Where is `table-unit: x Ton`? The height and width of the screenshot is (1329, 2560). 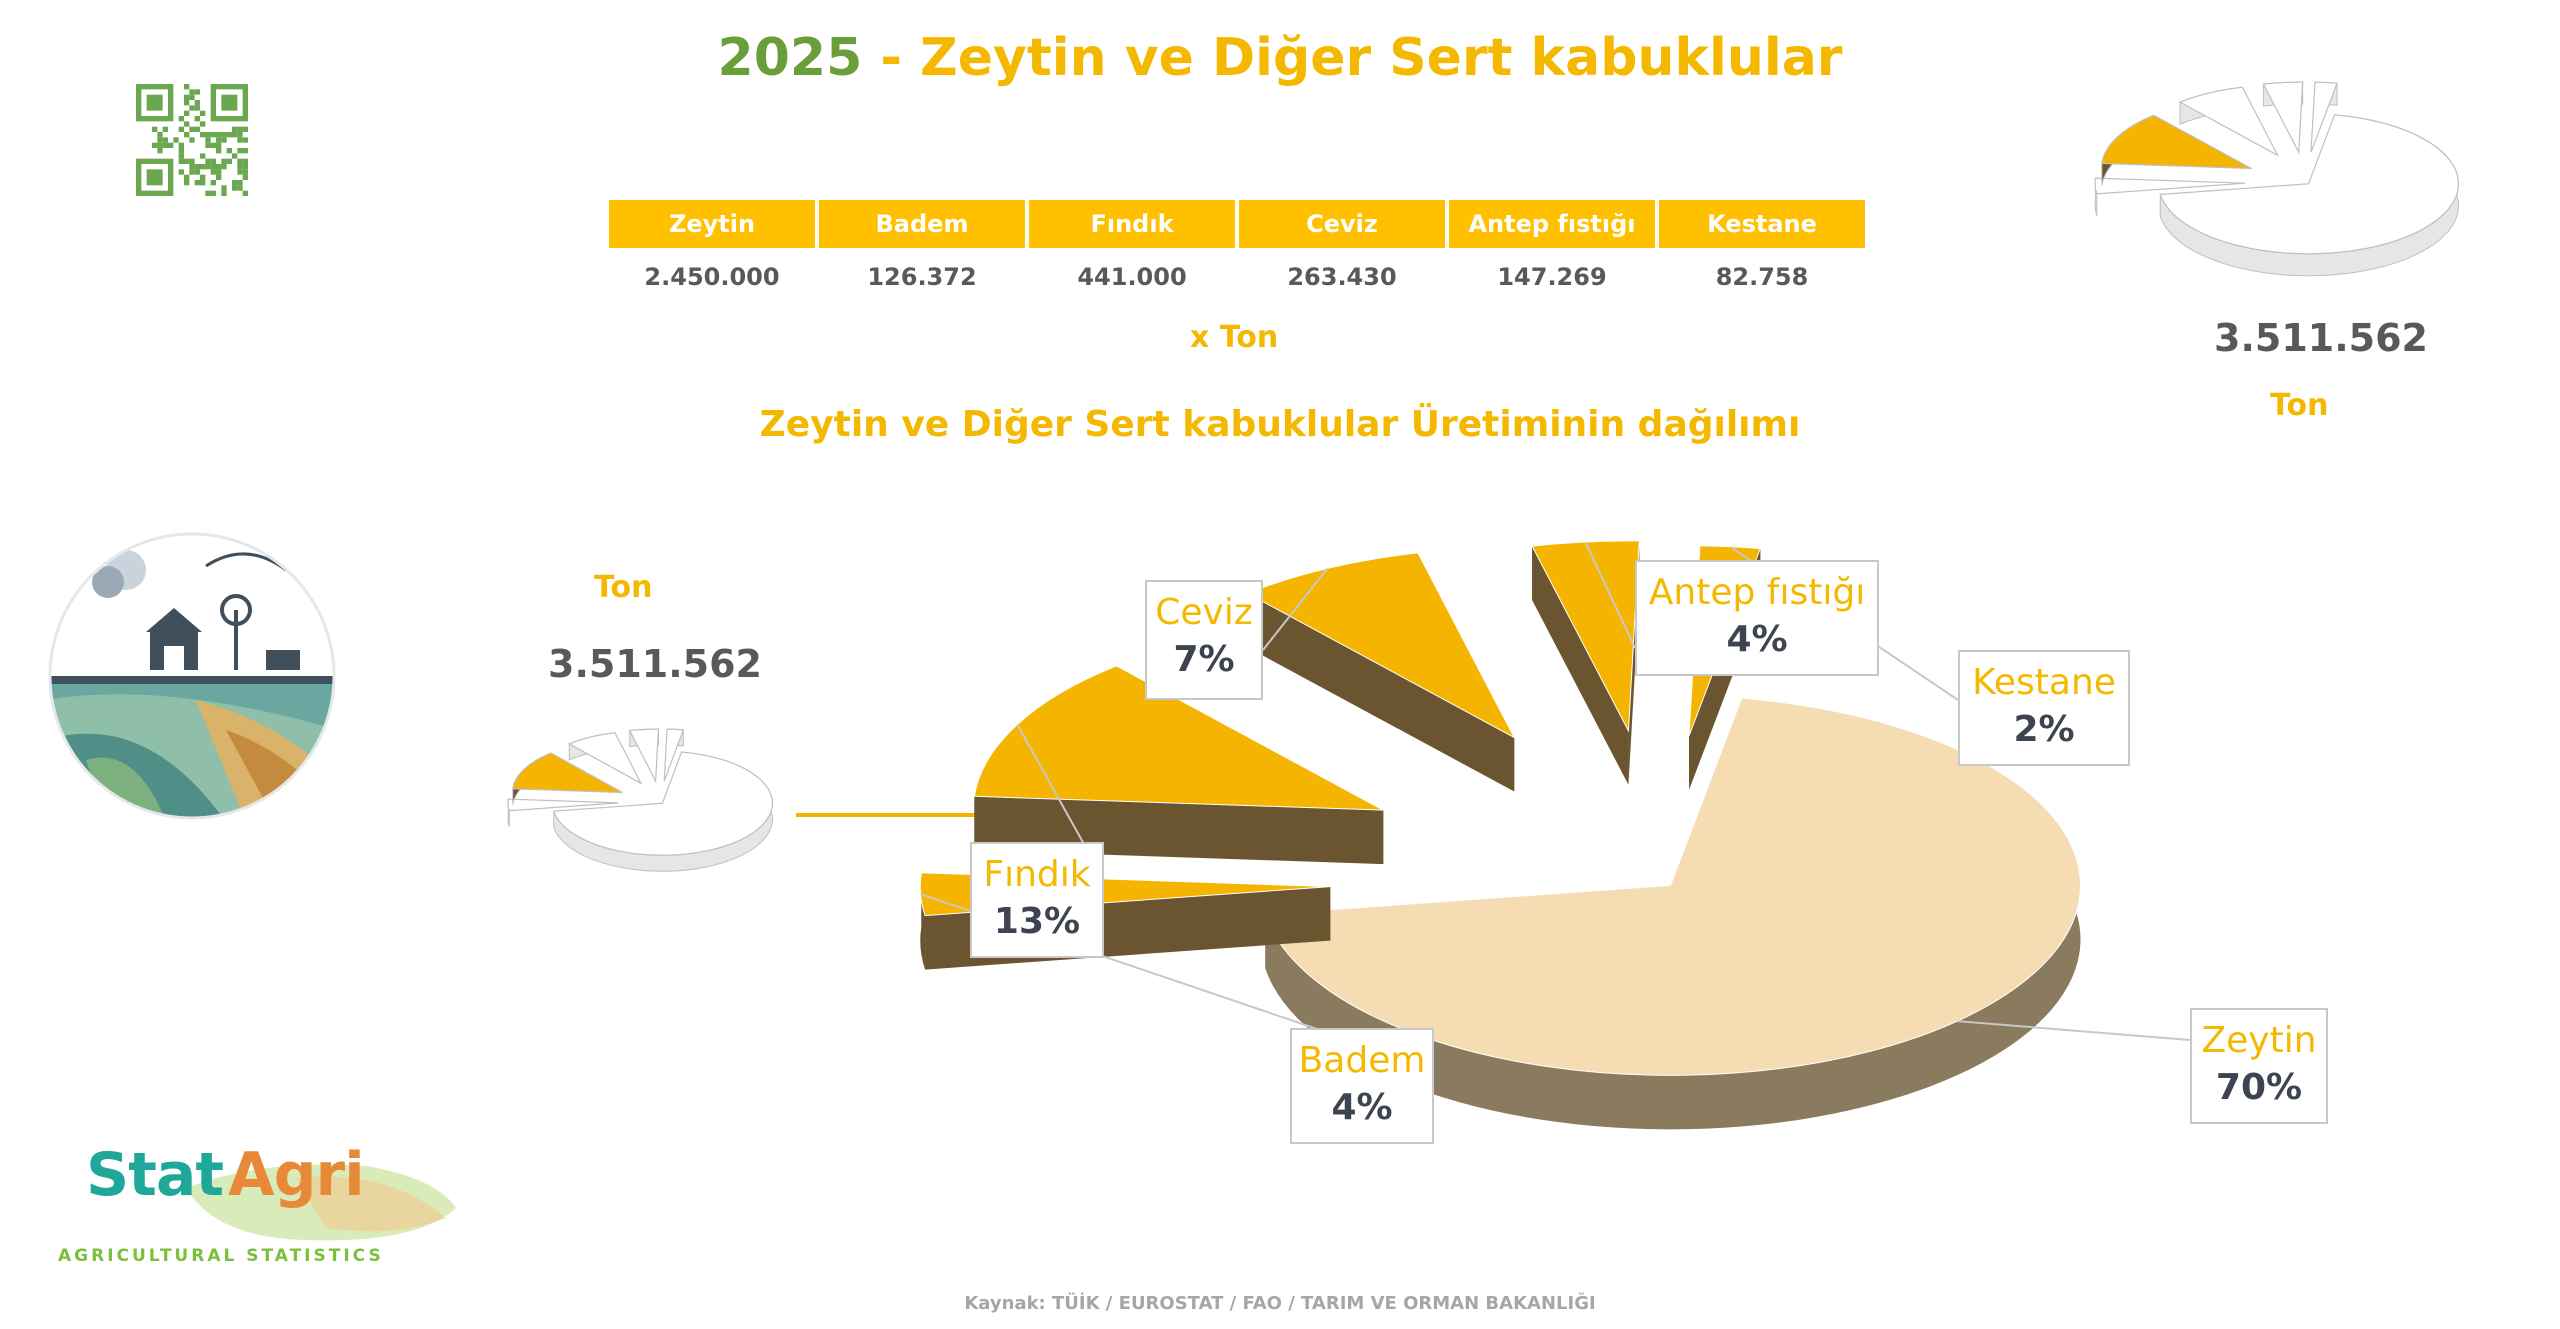
table-unit: x Ton is located at coordinates (1234, 337).